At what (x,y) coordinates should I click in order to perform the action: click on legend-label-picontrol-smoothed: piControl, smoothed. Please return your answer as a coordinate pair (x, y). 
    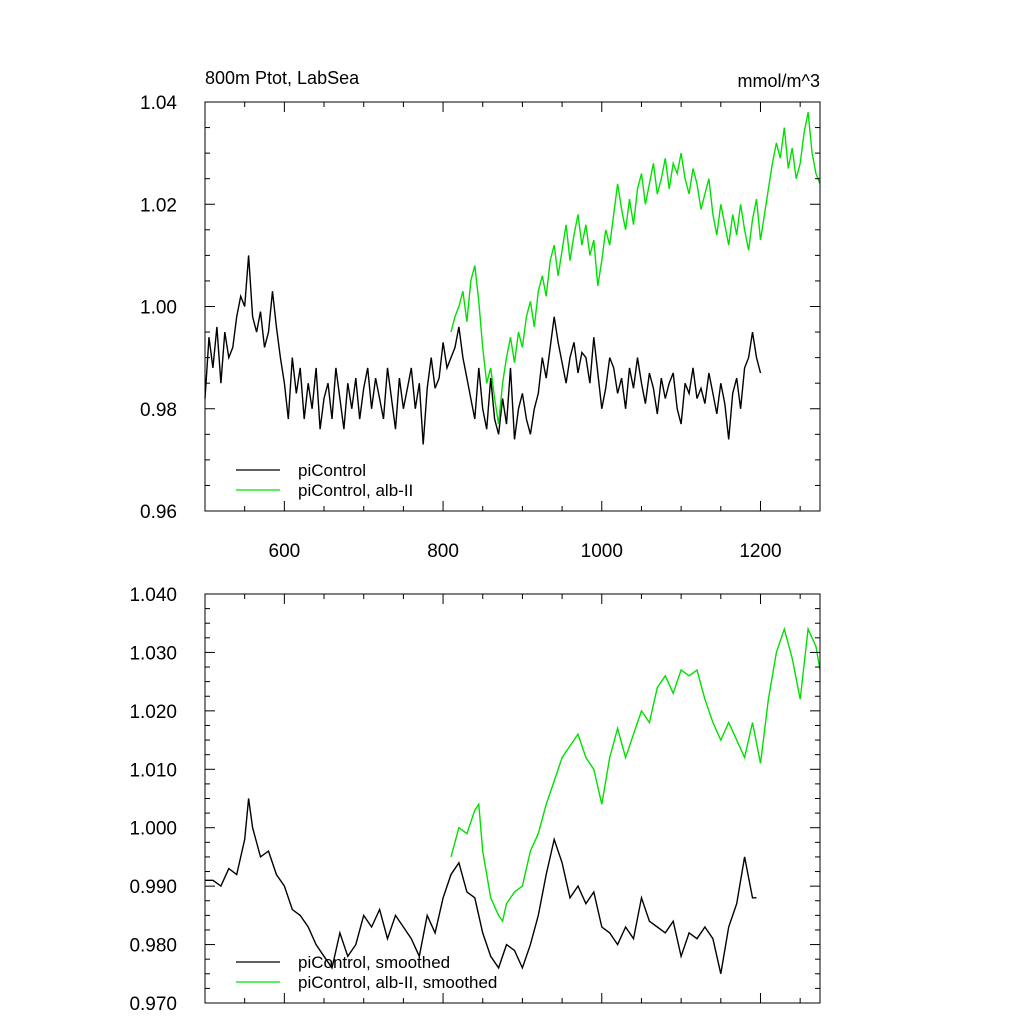
    Looking at the image, I should click on (374, 962).